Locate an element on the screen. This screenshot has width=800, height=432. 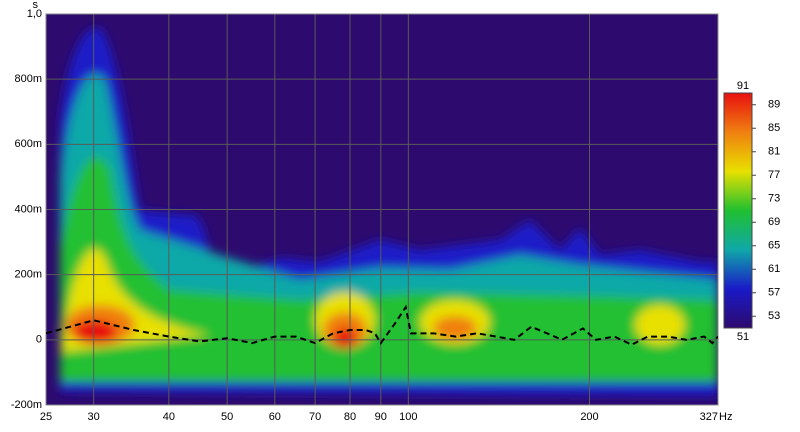
colorbar-tick-label: 89 is located at coordinates (774, 105).